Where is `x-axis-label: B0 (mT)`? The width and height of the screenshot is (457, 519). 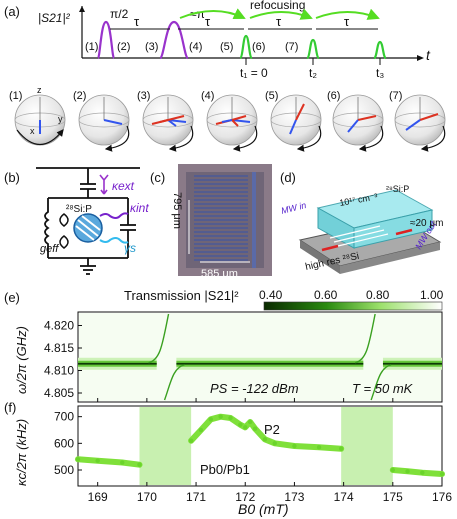
x-axis-label: B0 (mT) is located at coordinates (263, 509).